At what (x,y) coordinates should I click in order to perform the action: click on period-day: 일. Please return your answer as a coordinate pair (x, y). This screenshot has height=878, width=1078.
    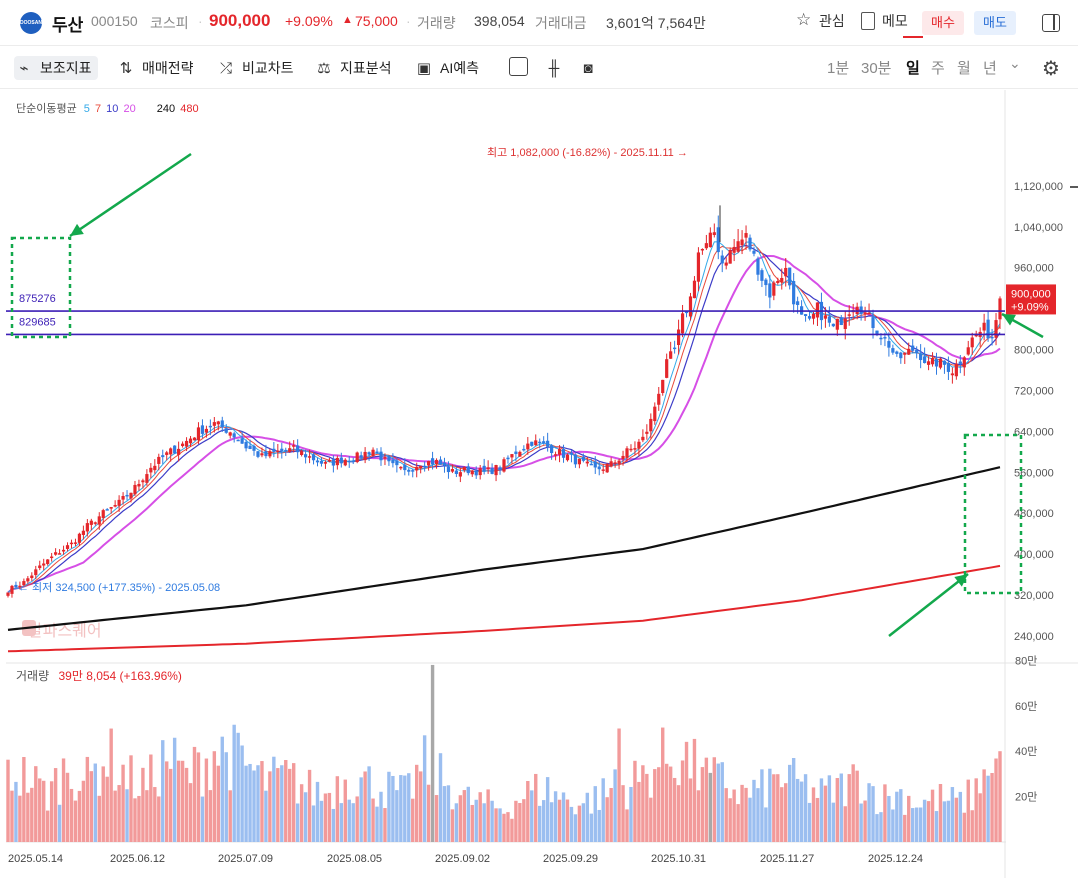
    Looking at the image, I should click on (913, 68).